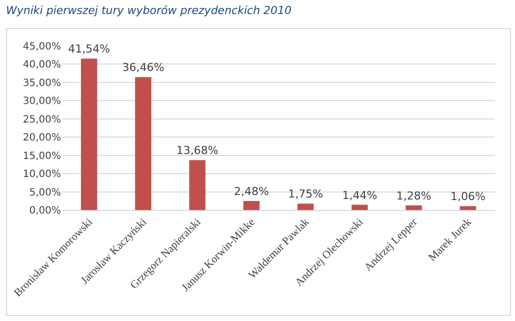  Describe the element at coordinates (41, 156) in the screenshot. I see `y-tick-label: 15,00%` at that location.